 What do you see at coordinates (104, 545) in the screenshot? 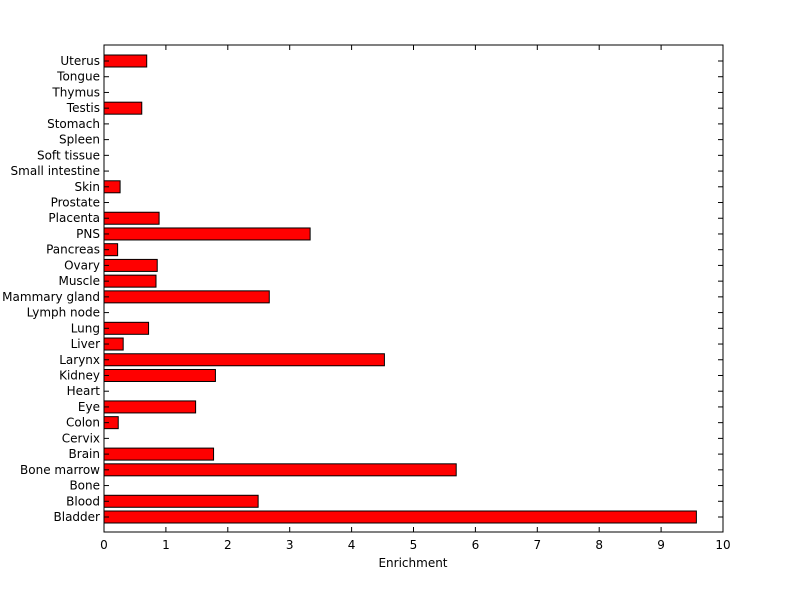
I see `x-tick-label: 0` at bounding box center [104, 545].